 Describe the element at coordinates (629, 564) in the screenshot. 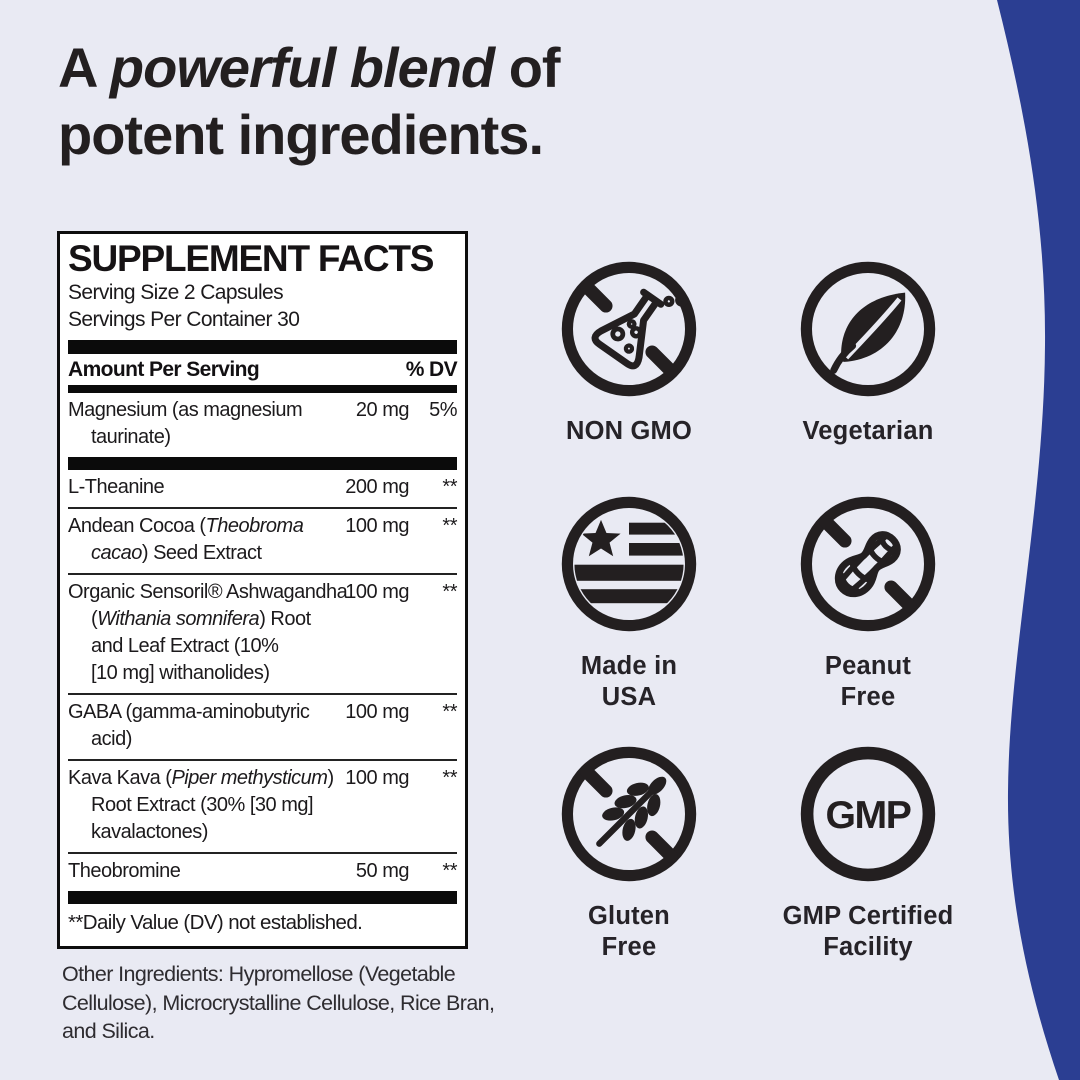

I see `usa-flag-icon` at that location.